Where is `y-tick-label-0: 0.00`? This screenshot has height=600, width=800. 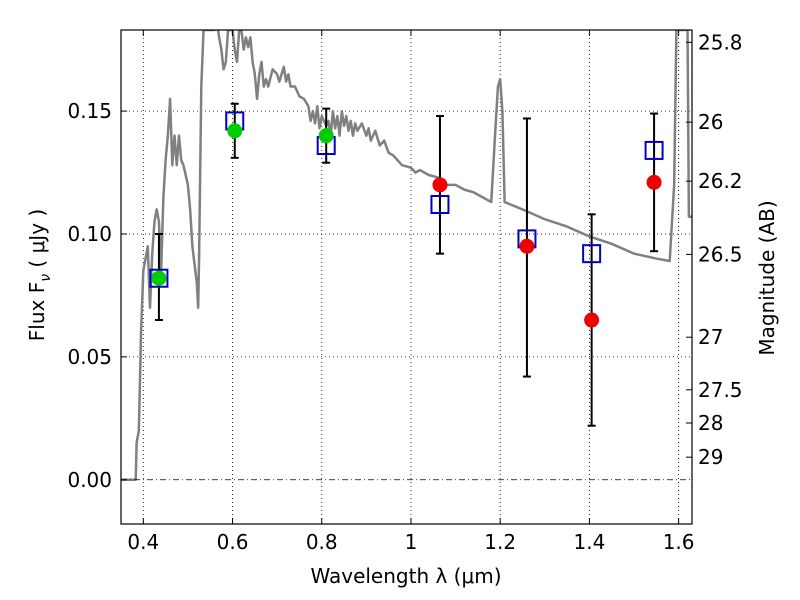
y-tick-label-0: 0.00 is located at coordinates (89, 480).